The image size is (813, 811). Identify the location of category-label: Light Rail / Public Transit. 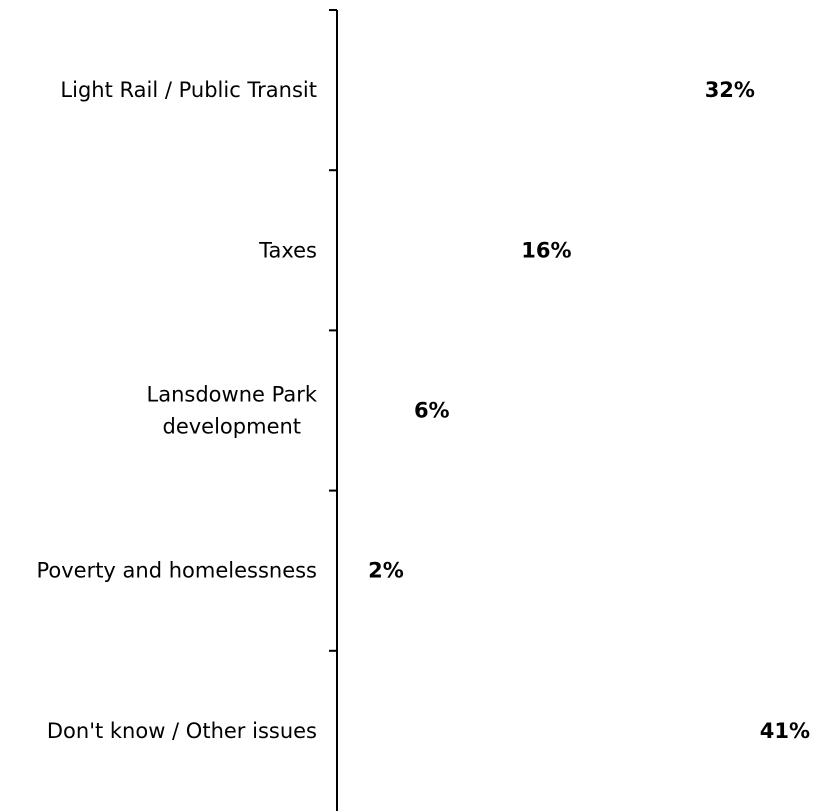
(188, 90).